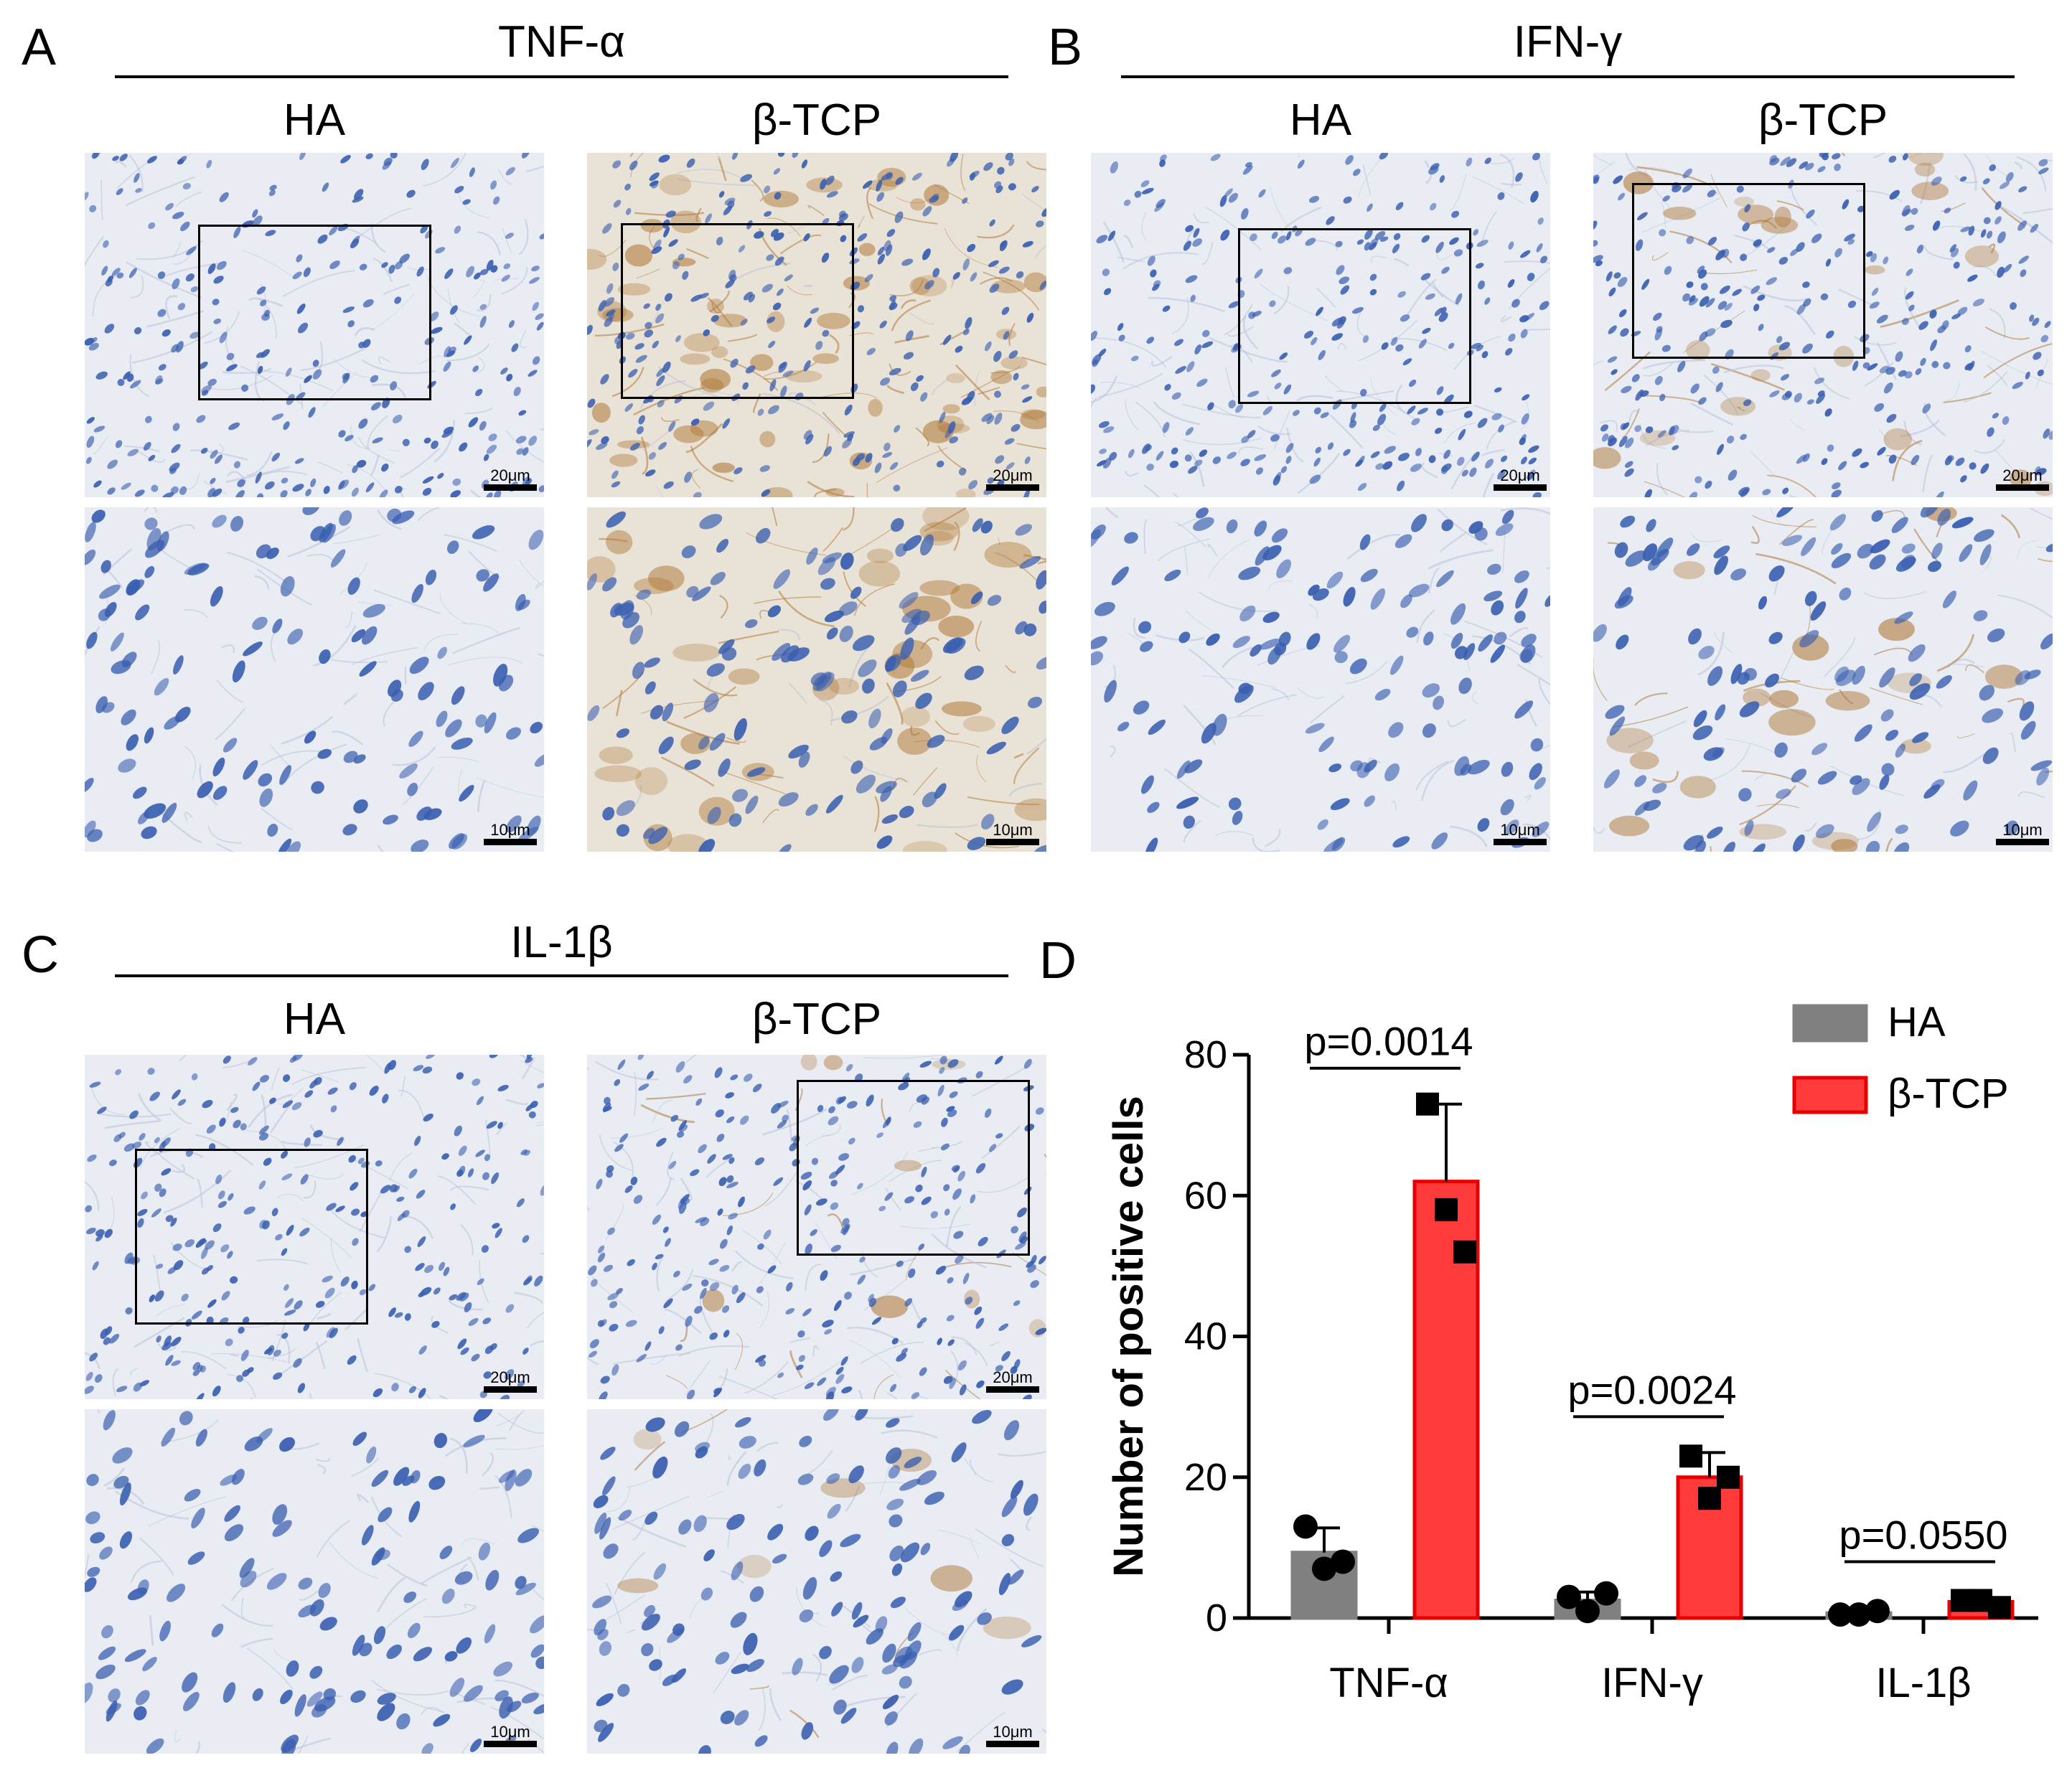  What do you see at coordinates (1830, 1024) in the screenshot?
I see `legend-swatch-ha` at bounding box center [1830, 1024].